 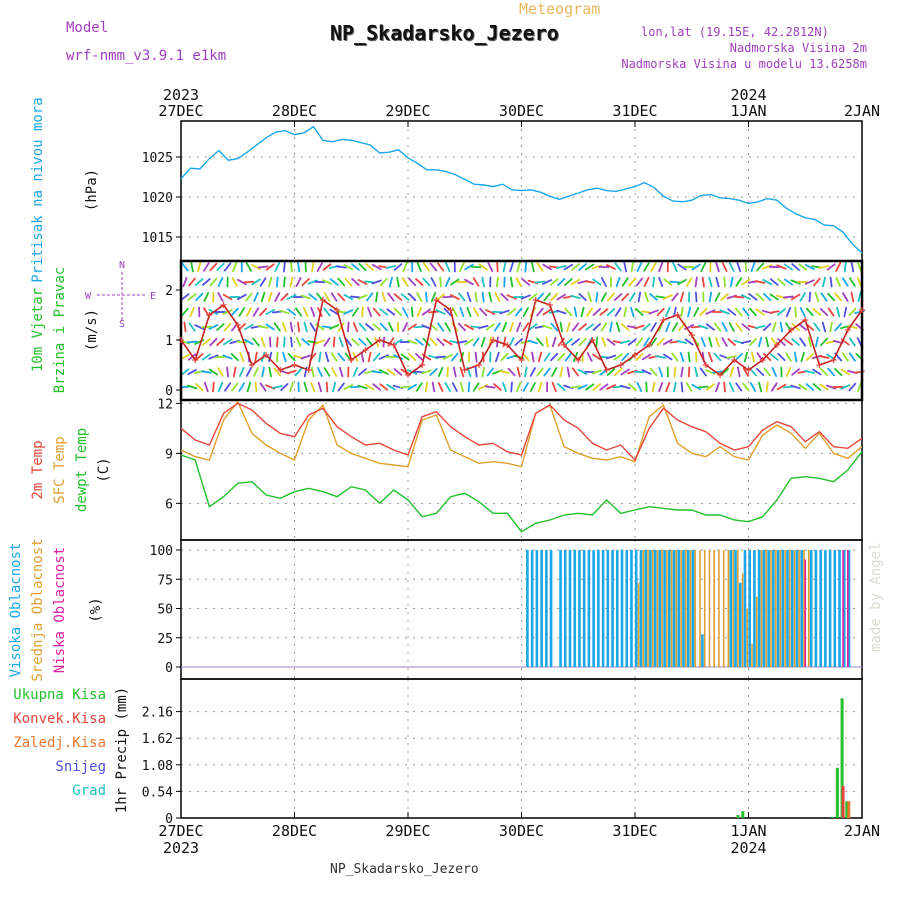 I want to click on cloud-axis-label-mid: Srednja Oblacnost, so click(x=38, y=609).